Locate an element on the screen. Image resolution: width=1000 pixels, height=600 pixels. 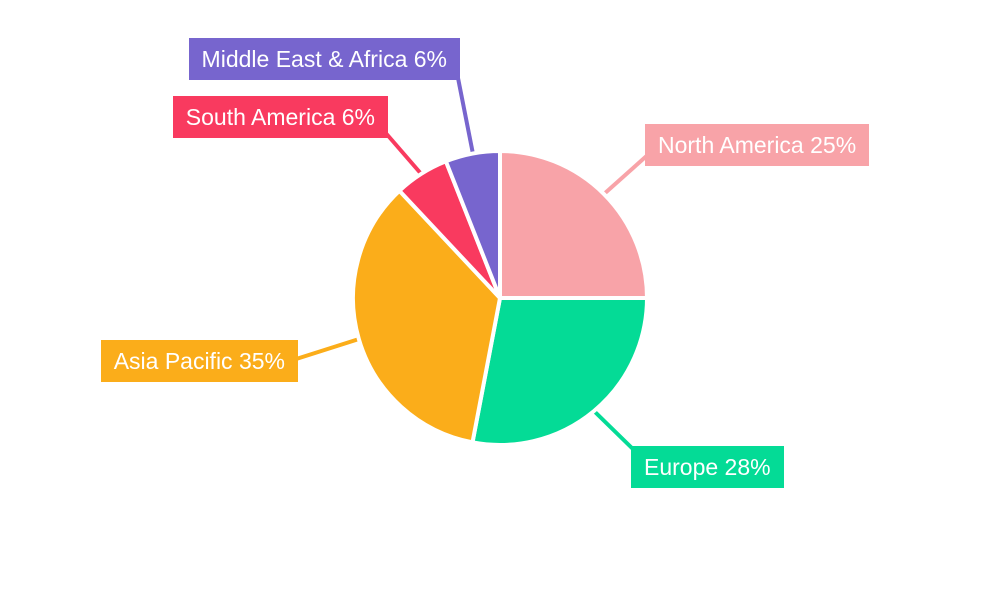
leader-line-middle-east-africa is located at coordinates (465, 116).